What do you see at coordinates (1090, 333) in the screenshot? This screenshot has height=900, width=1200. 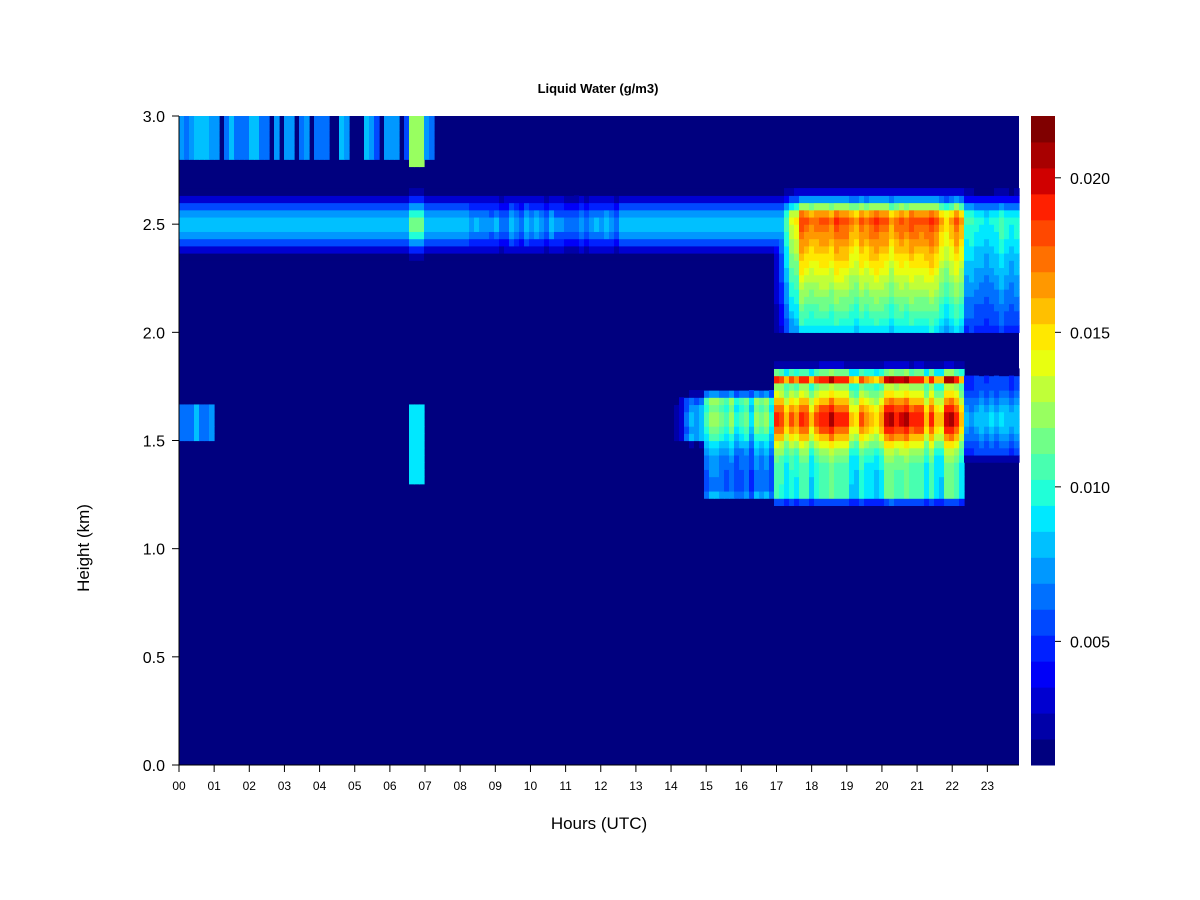 I see `colorbar-tick-label: 0.015` at bounding box center [1090, 333].